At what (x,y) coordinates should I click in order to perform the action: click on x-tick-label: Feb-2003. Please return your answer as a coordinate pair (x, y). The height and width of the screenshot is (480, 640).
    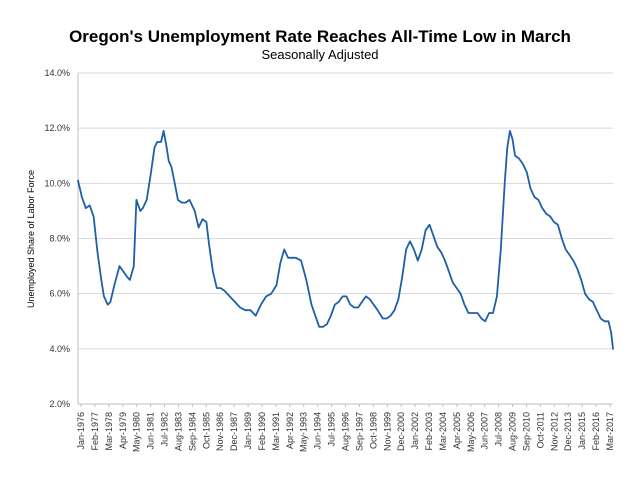
    Looking at the image, I should click on (429, 431).